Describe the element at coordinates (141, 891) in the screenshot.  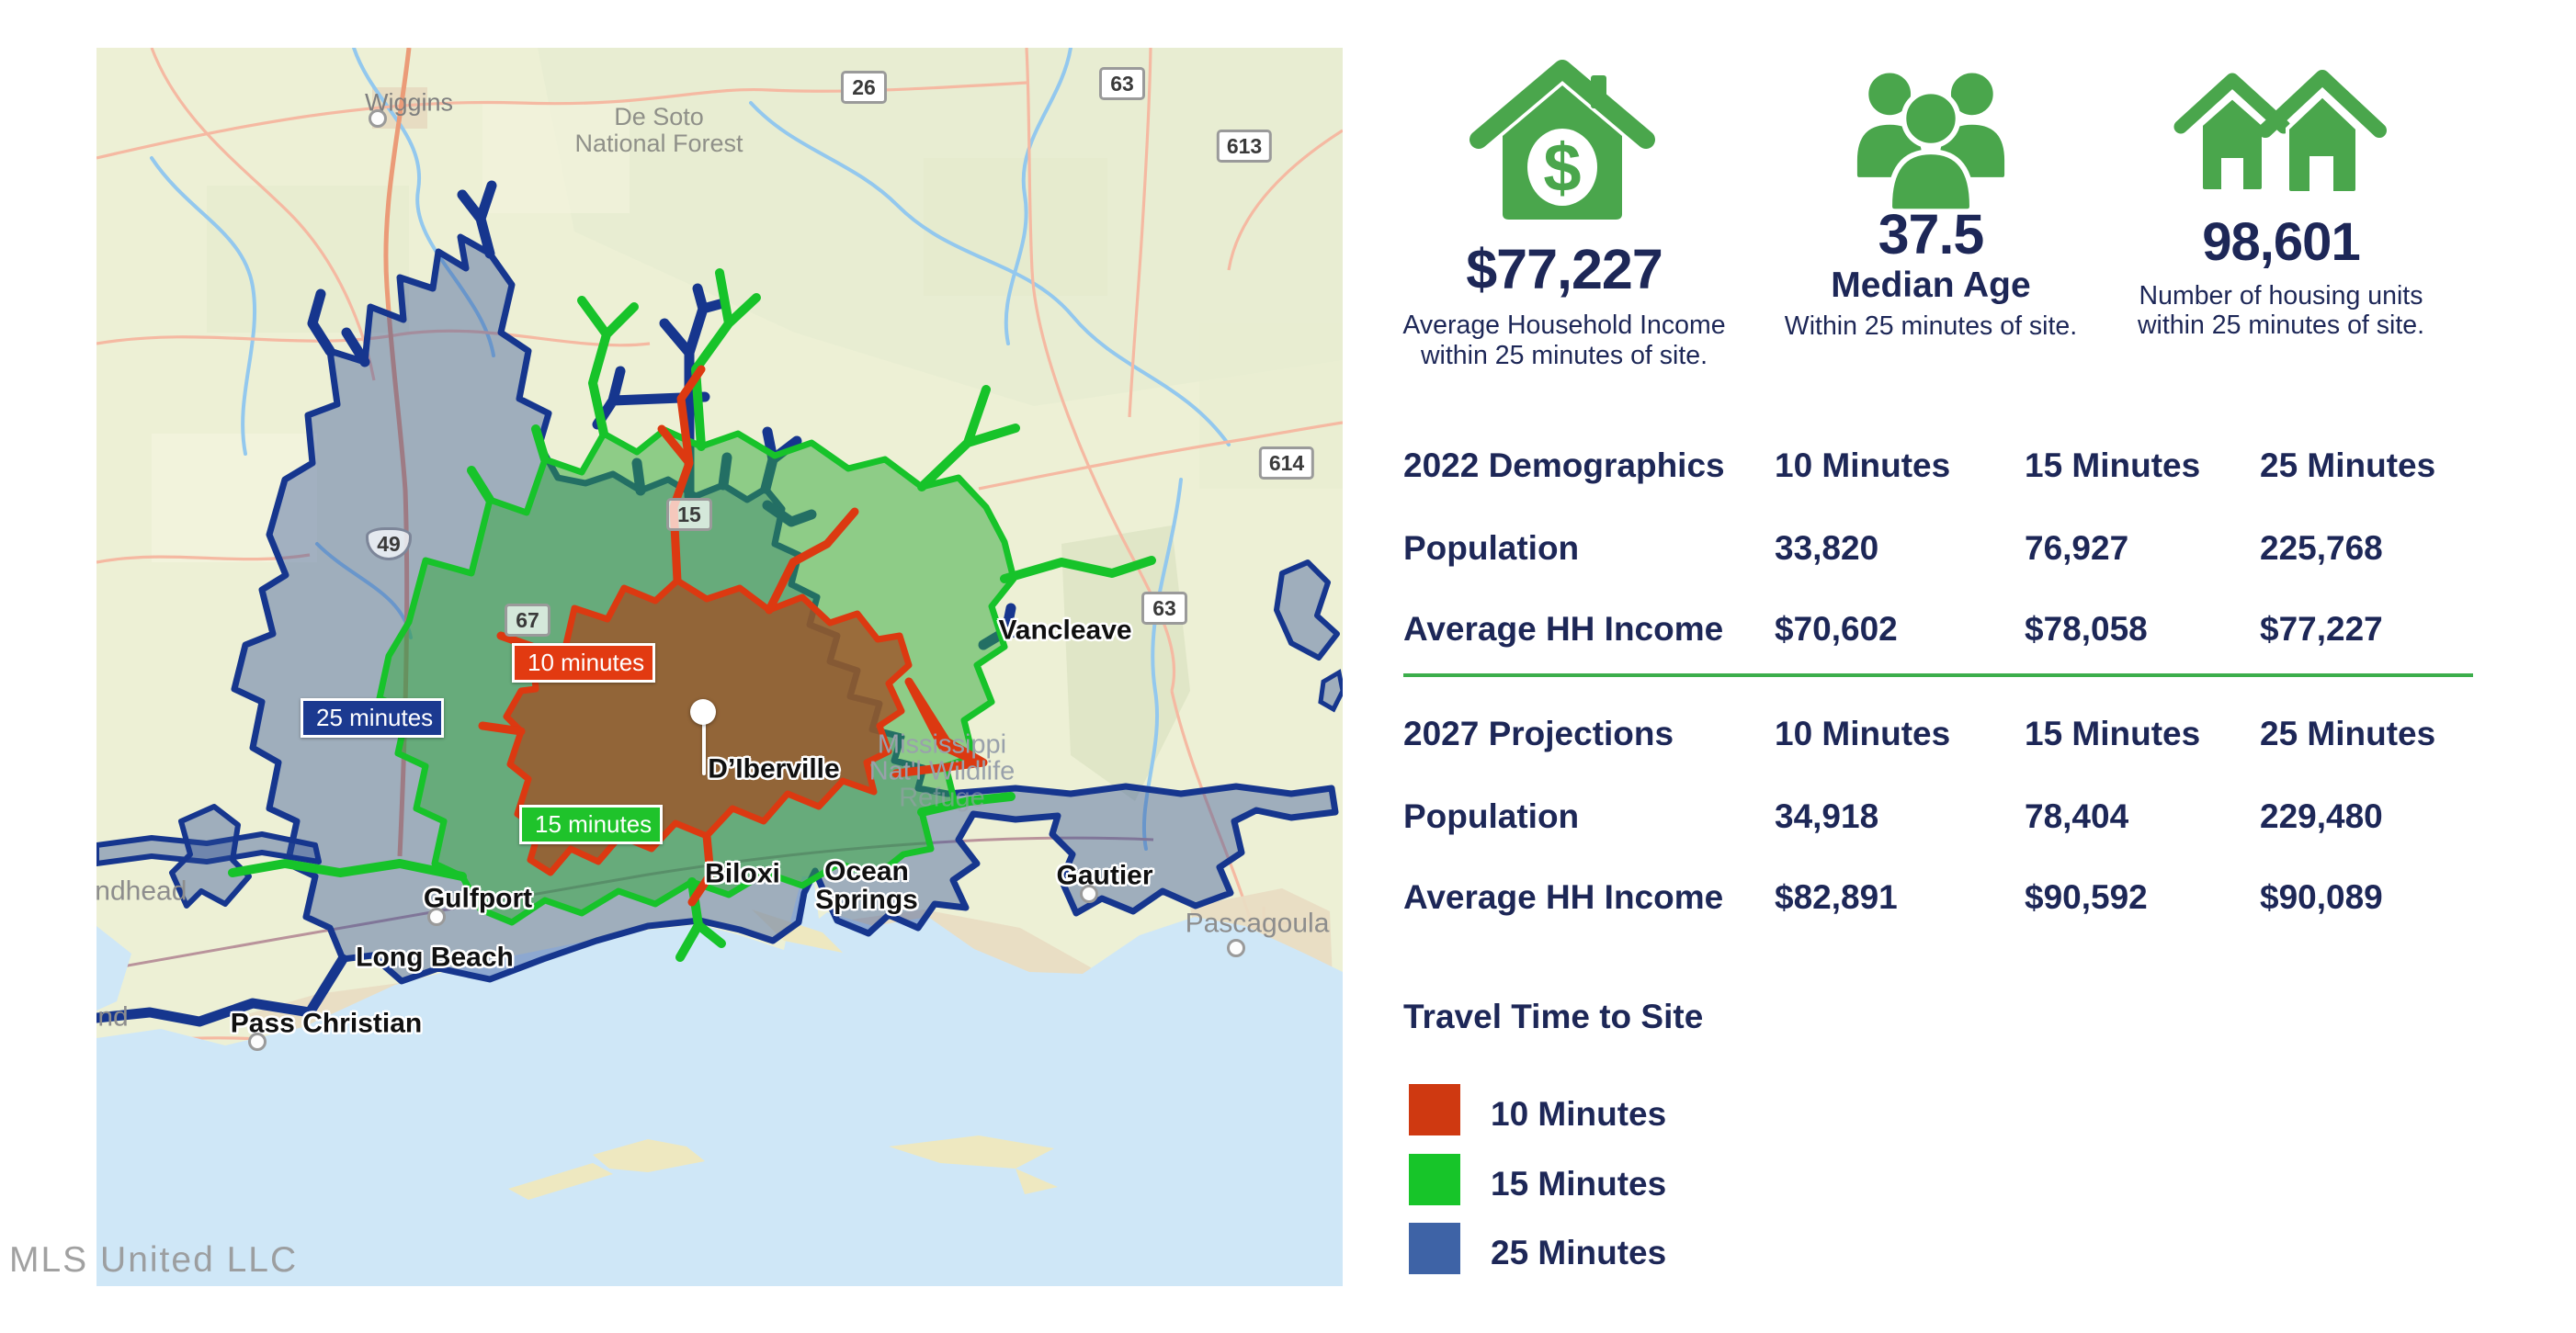
I see `area-label-ondhead: ondhead` at that location.